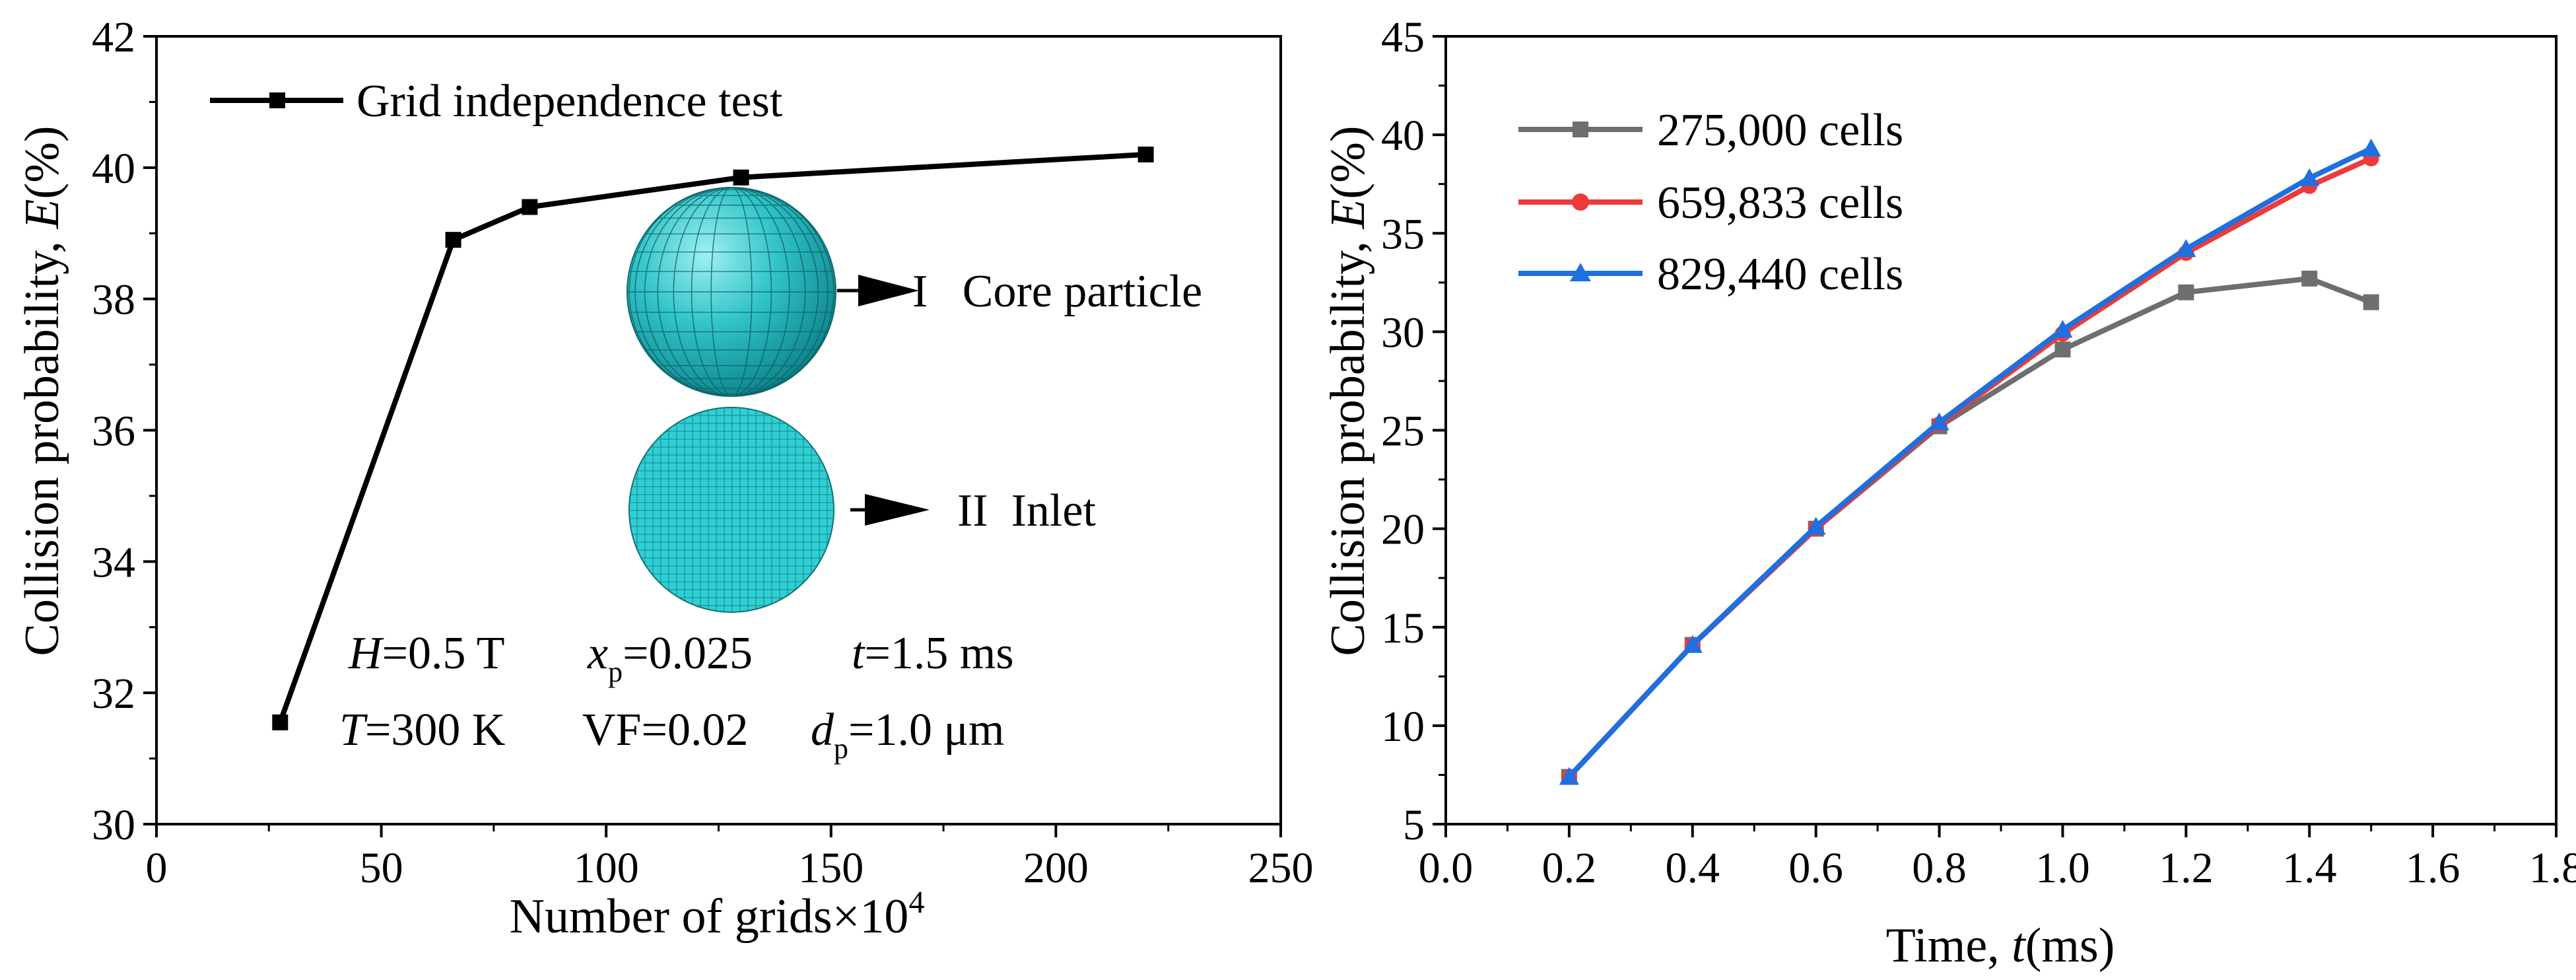  What do you see at coordinates (114, 431) in the screenshot?
I see `left-y-tick-label: 36` at bounding box center [114, 431].